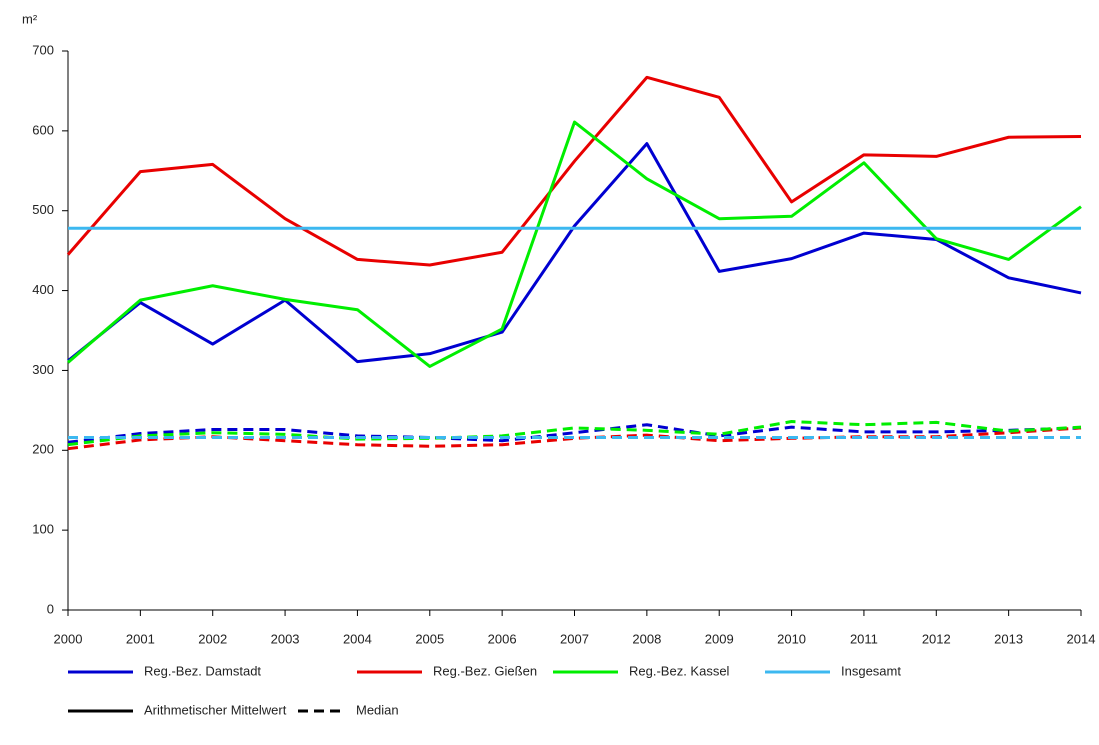  What do you see at coordinates (574, 638) in the screenshot?
I see `x-tick-label: 2007` at bounding box center [574, 638].